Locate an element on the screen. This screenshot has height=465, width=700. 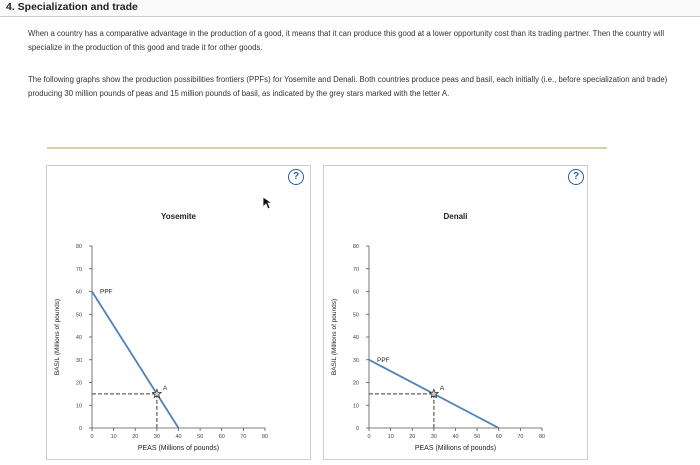
section-header: 4. Specialization and trade is located at coordinates (350, 8).